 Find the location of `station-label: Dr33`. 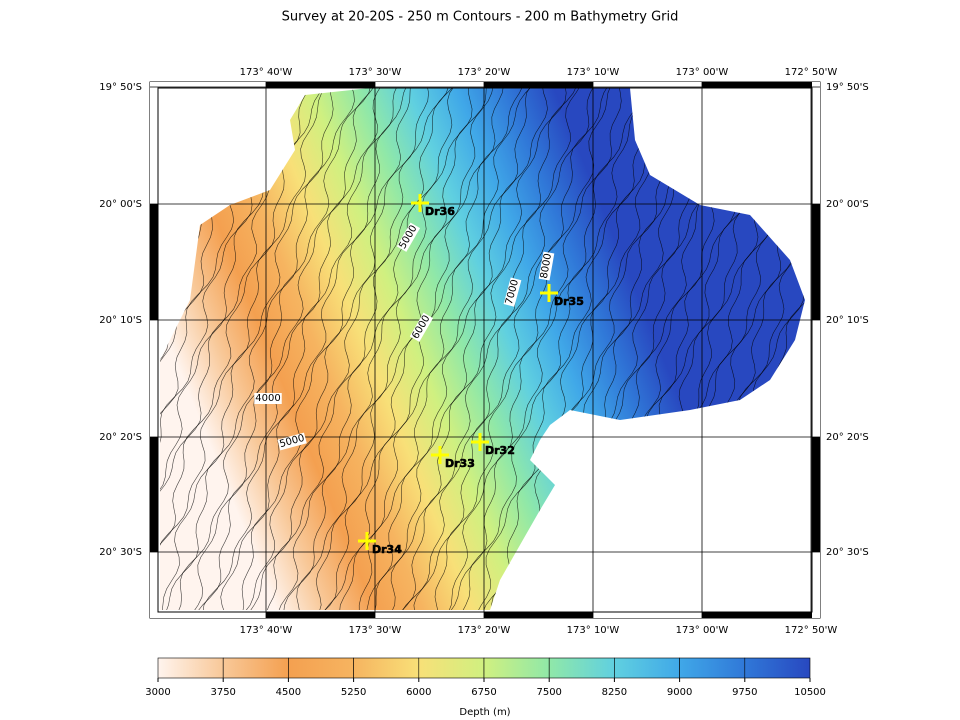

station-label: Dr33 is located at coordinates (460, 463).